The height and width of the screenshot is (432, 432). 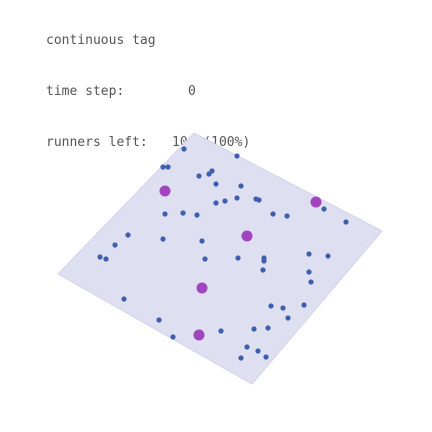 What do you see at coordinates (97, 142) in the screenshot?
I see `runners-left-label: runners left:` at bounding box center [97, 142].